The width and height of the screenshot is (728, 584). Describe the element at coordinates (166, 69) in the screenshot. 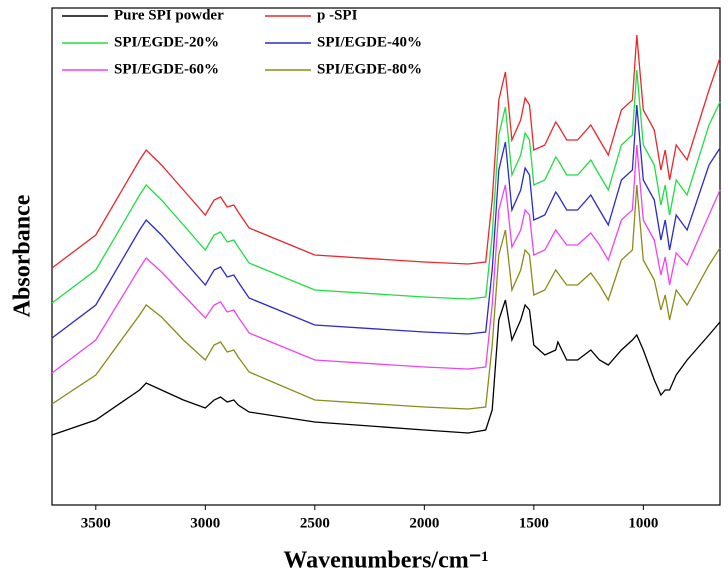

I see `legend-label: SPI/EGDE-60%` at that location.